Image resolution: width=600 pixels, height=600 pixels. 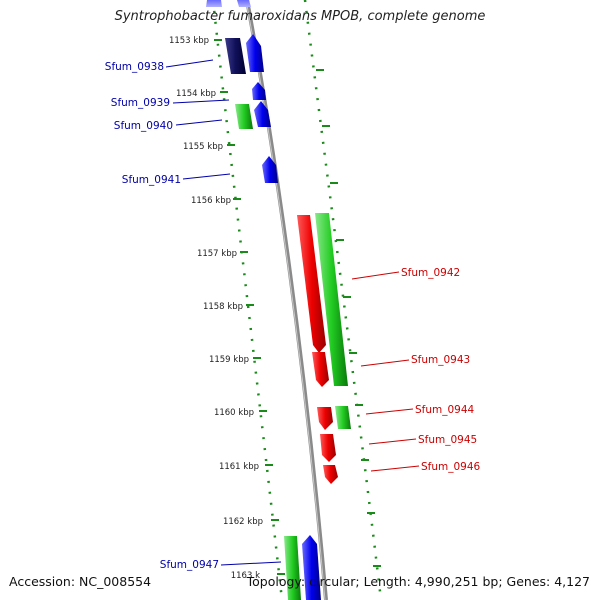 What do you see at coordinates (80, 581) in the screenshot?
I see `accession-label: Accession: NC_008554` at bounding box center [80, 581].